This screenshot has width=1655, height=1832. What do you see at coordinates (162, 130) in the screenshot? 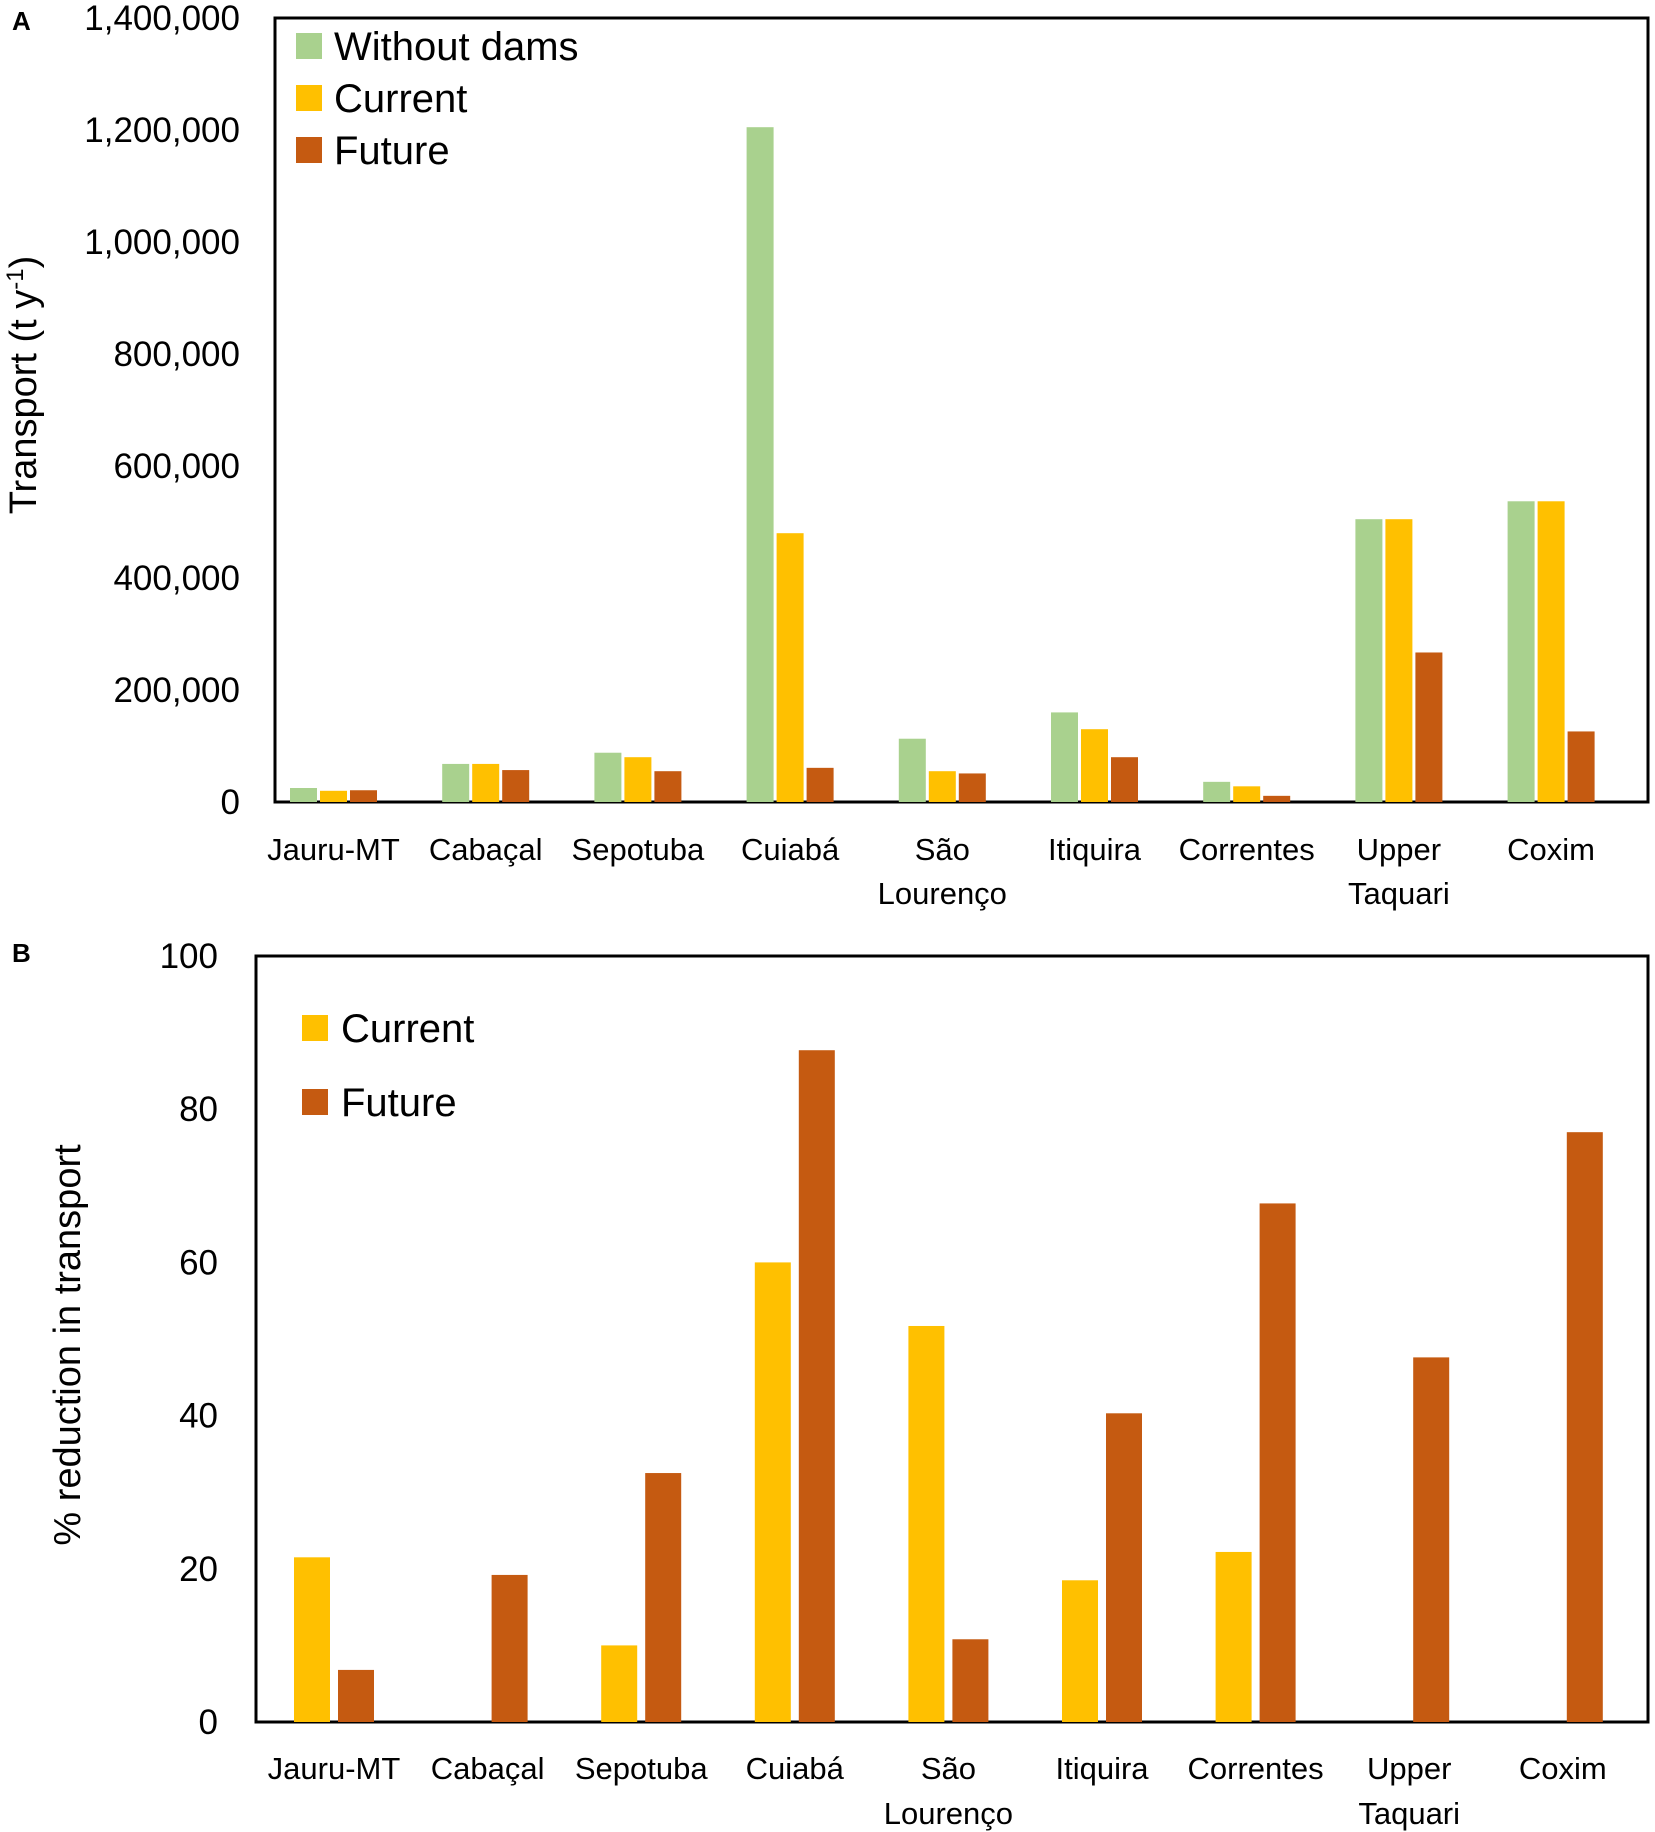
I see `y-tick-label: 1,200,000` at bounding box center [162, 130].